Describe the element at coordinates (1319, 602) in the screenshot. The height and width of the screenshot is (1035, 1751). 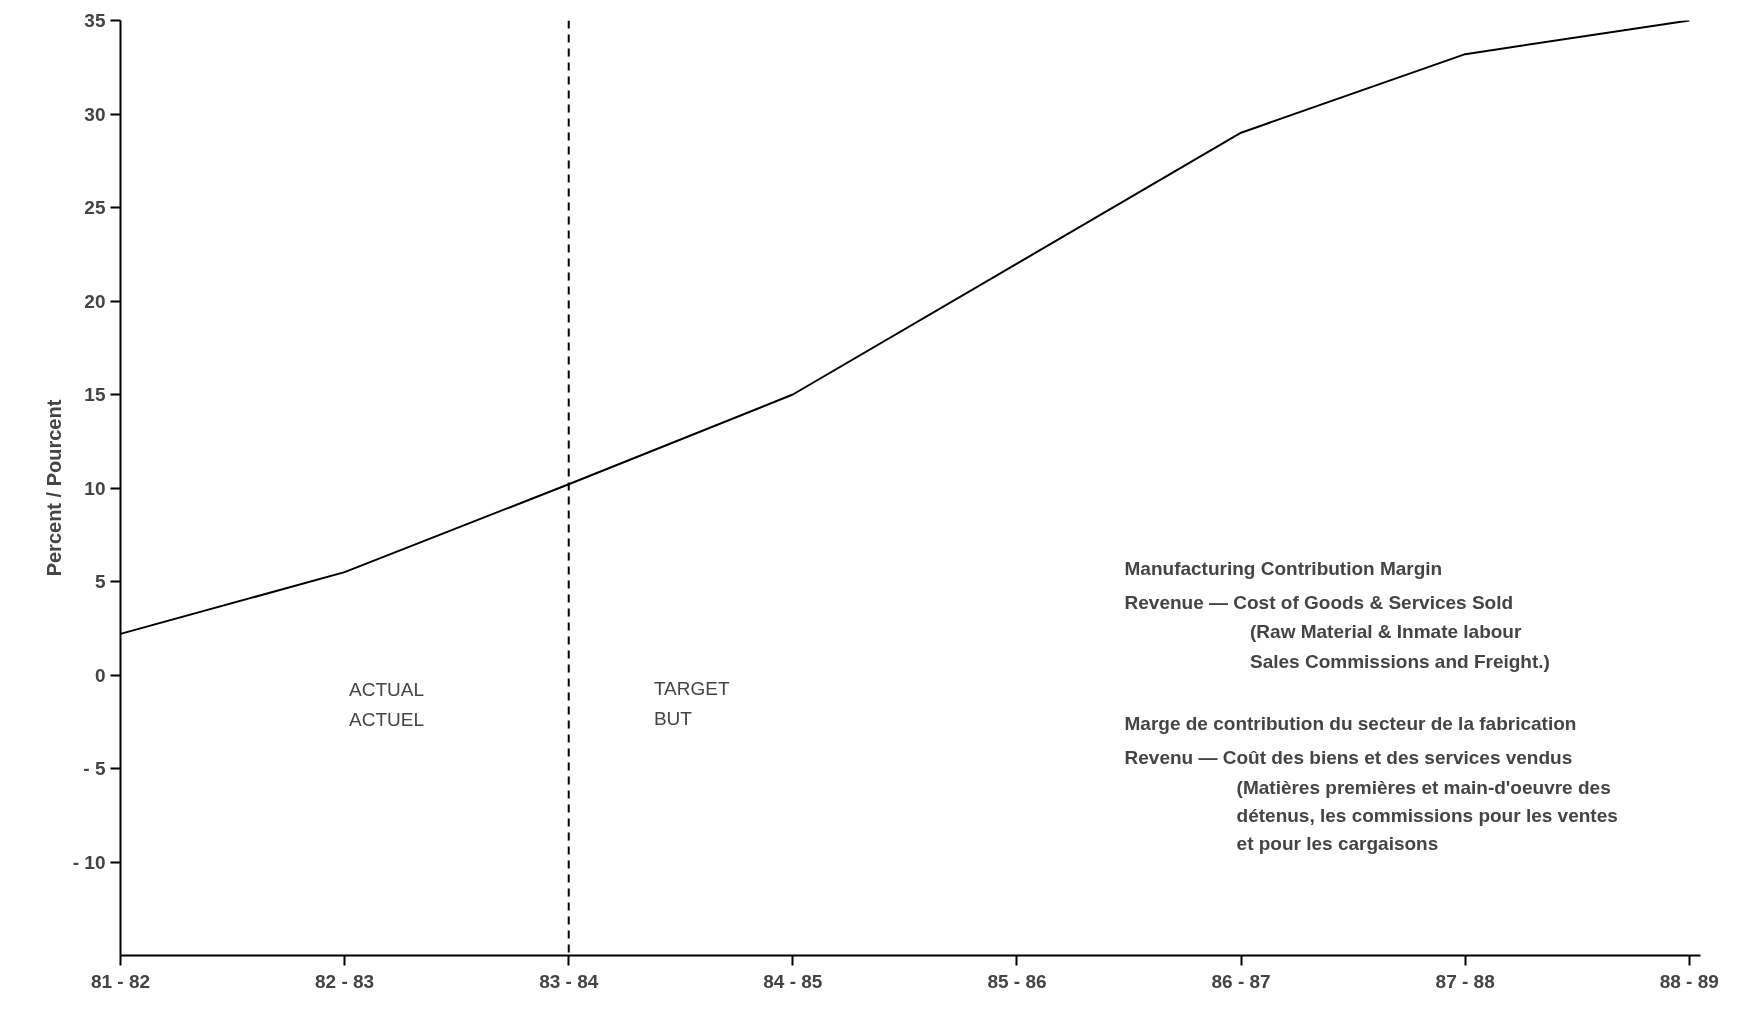
I see `annotation: Revenue — Cost of Goods & Services Sold` at that location.